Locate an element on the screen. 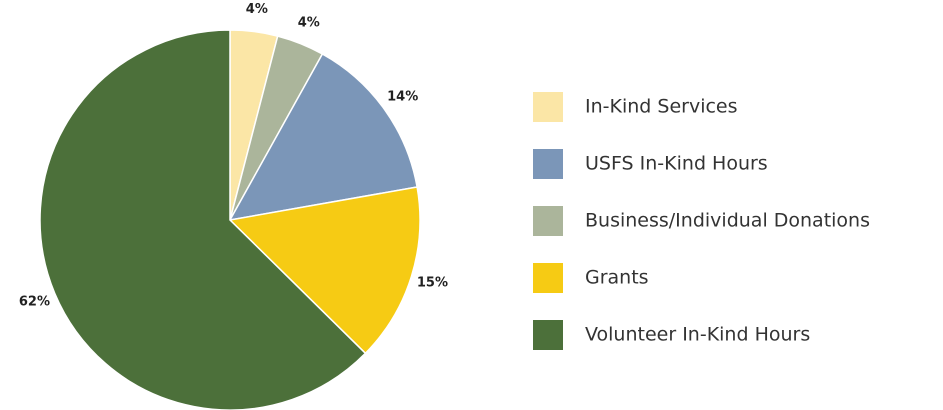 The width and height of the screenshot is (943, 410). legend-label: Grants is located at coordinates (617, 278).